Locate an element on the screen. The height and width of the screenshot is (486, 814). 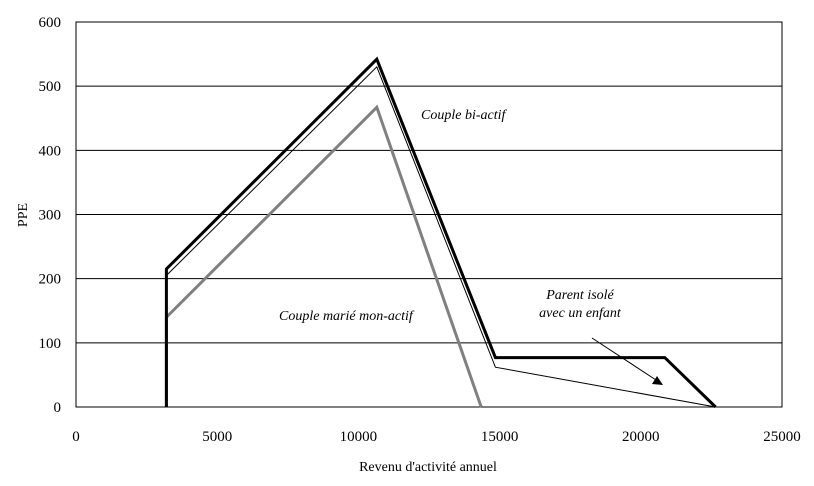
x-tick-label: 0 is located at coordinates (76, 437).